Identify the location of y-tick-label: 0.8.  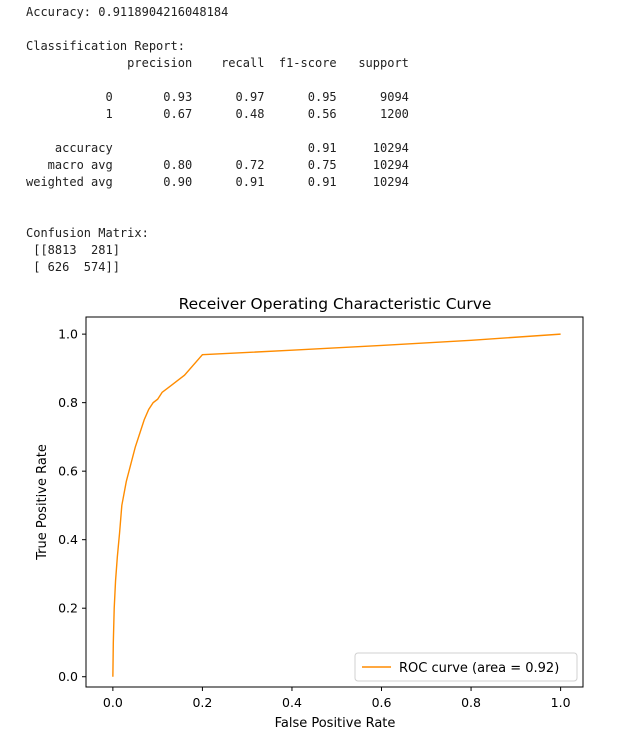
(68, 402).